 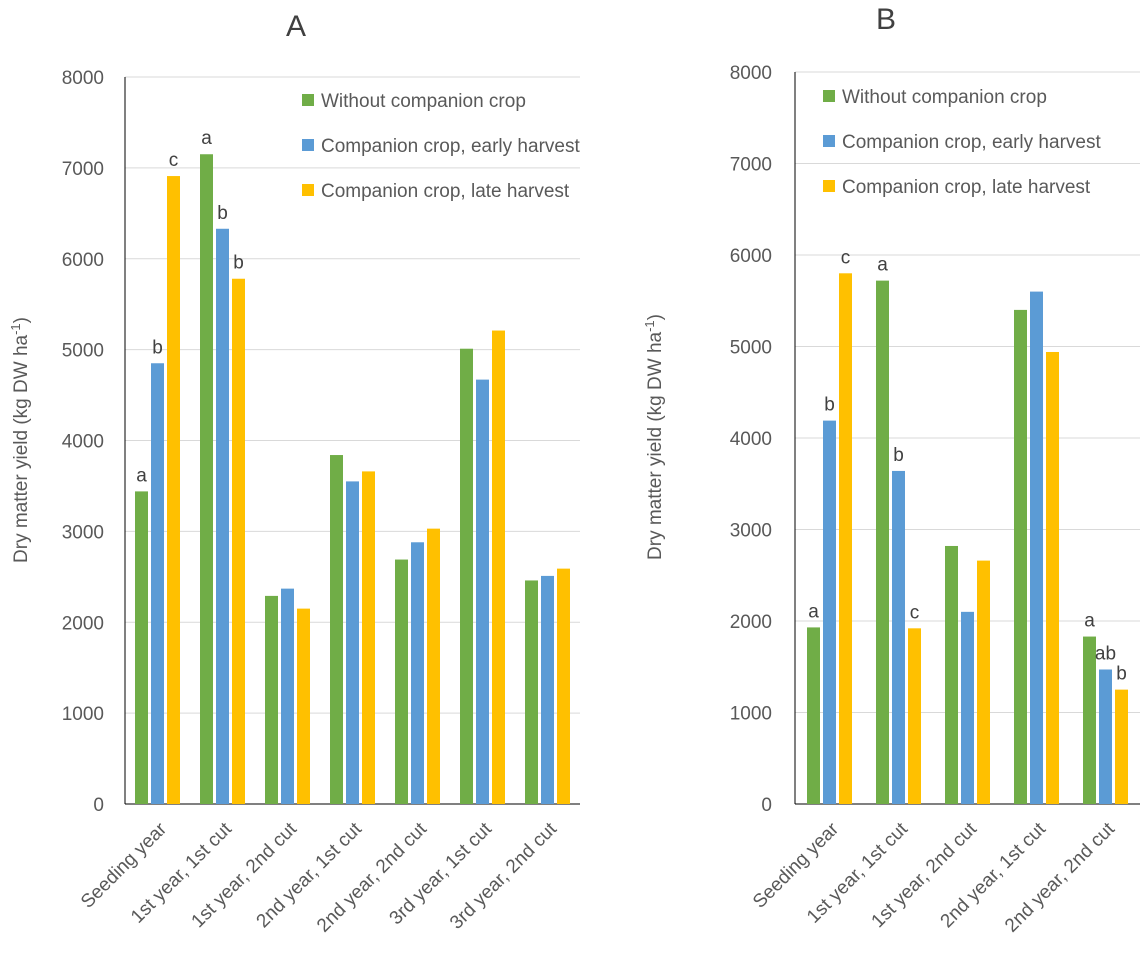 I want to click on chart-b-ytick-label: 5000, so click(x=751, y=348).